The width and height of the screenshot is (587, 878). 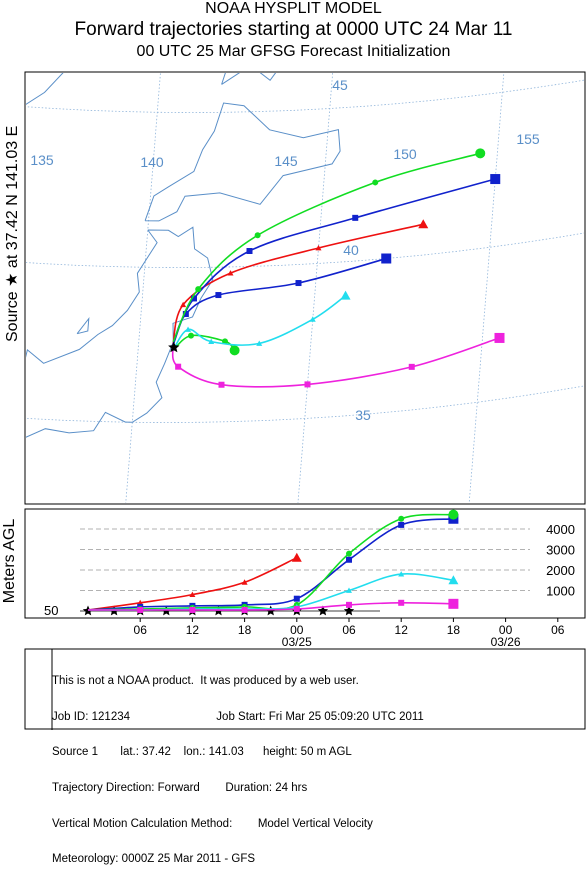 I want to click on date-label: 03/25, so click(x=297, y=642).